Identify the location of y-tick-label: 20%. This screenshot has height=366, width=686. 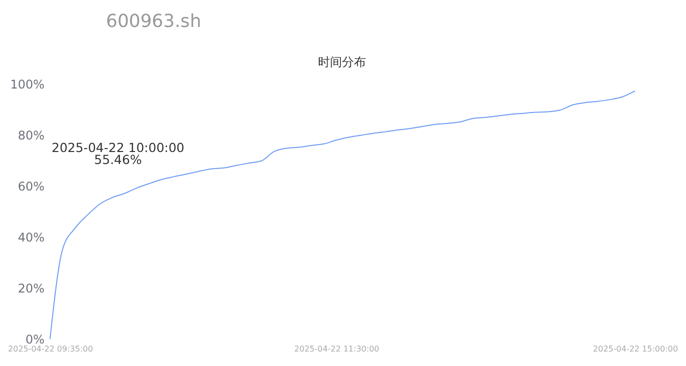
(31, 289).